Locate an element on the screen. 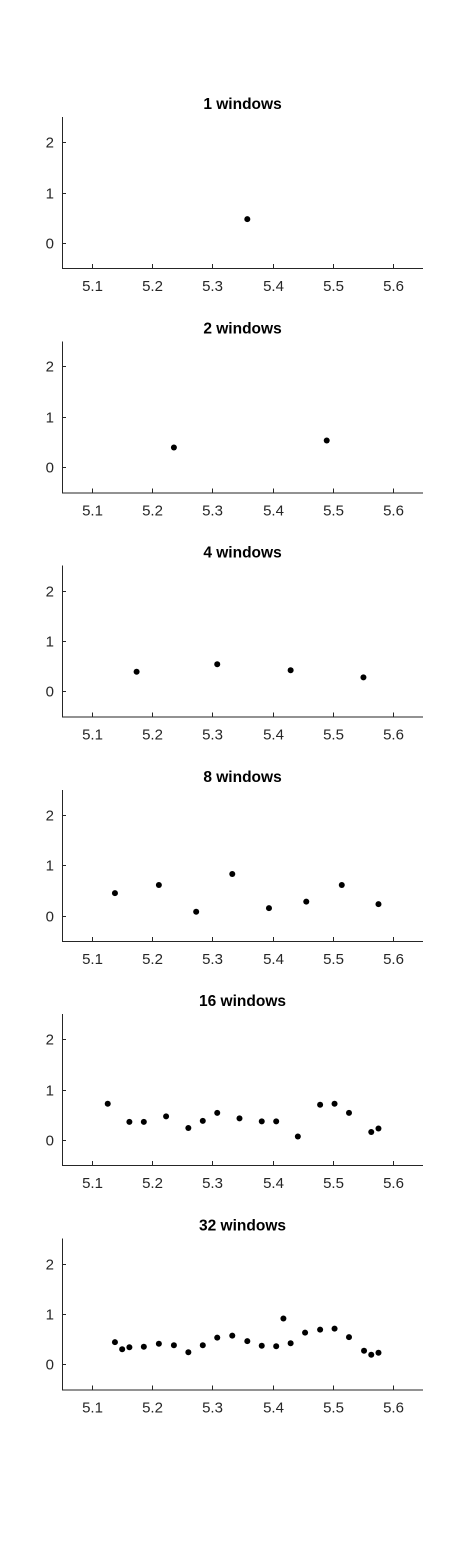 The width and height of the screenshot is (469, 1563). chart-panel-1: 1 windows 5.1 5.2 5.3 5.4 5.5 5.6 0 1 2 is located at coordinates (234, 195).